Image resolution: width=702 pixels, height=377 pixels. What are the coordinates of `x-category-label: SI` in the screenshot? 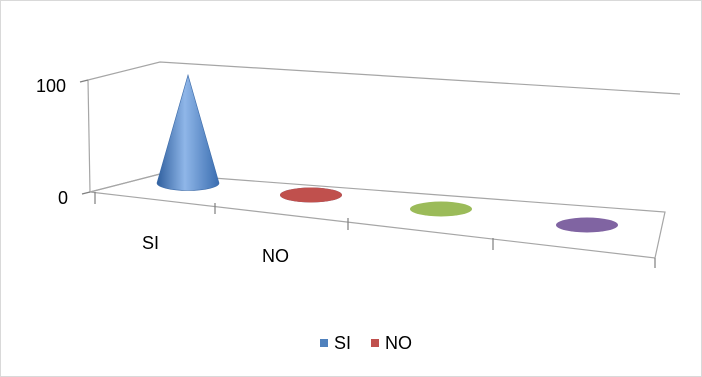 It's located at (150, 243).